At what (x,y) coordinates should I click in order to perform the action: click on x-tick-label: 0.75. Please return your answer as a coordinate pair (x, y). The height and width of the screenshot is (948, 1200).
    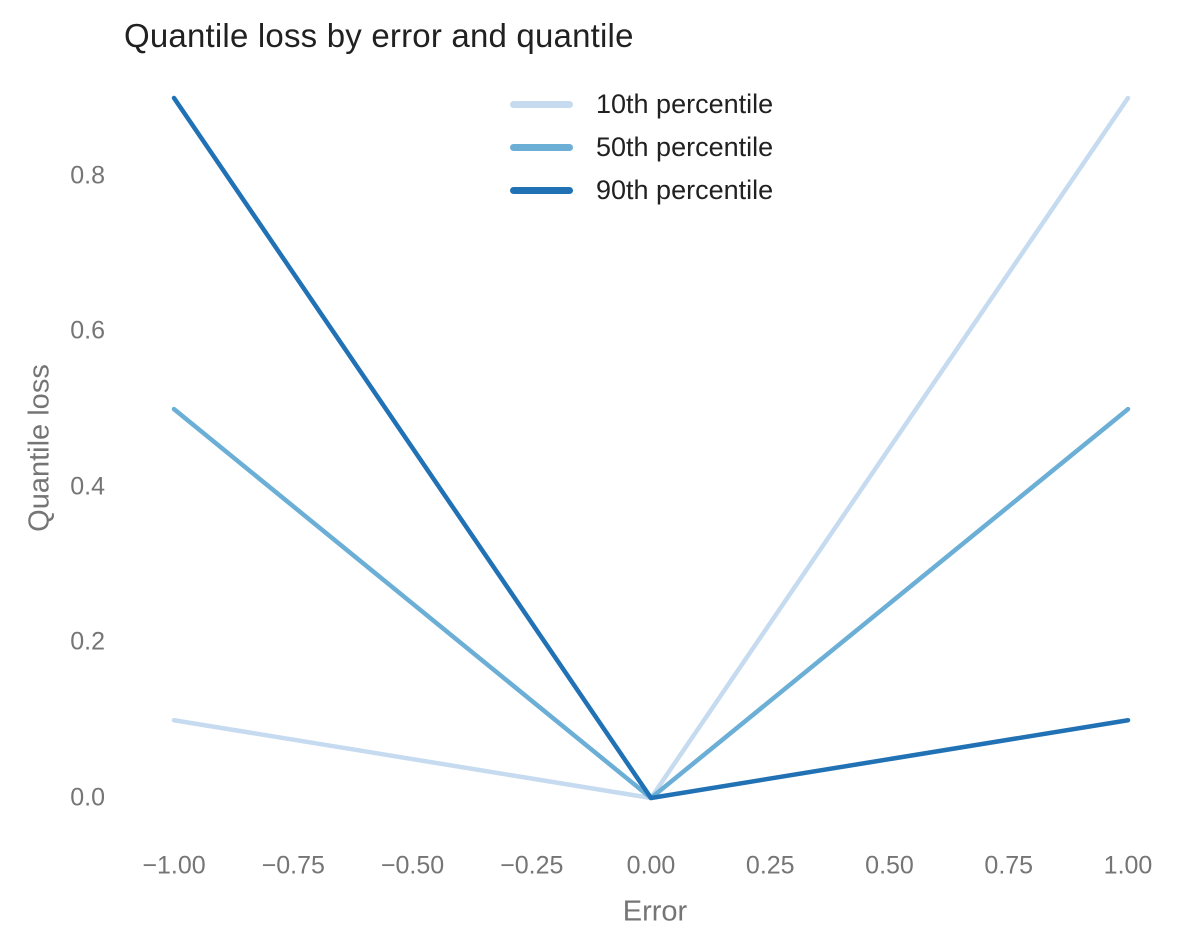
    Looking at the image, I should click on (1009, 865).